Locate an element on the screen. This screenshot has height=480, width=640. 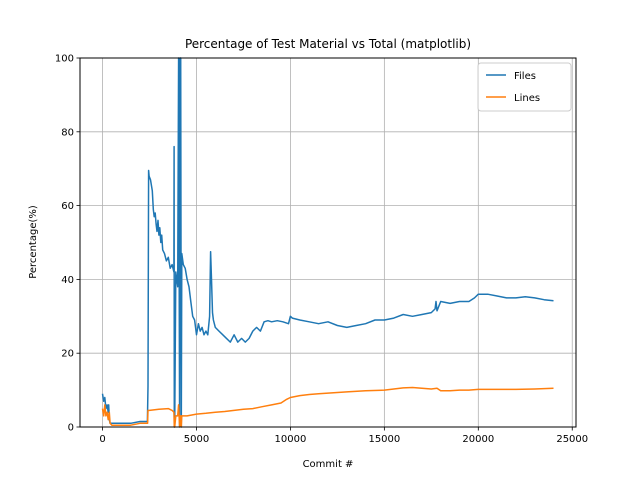
legend-label-files: Files is located at coordinates (525, 76).